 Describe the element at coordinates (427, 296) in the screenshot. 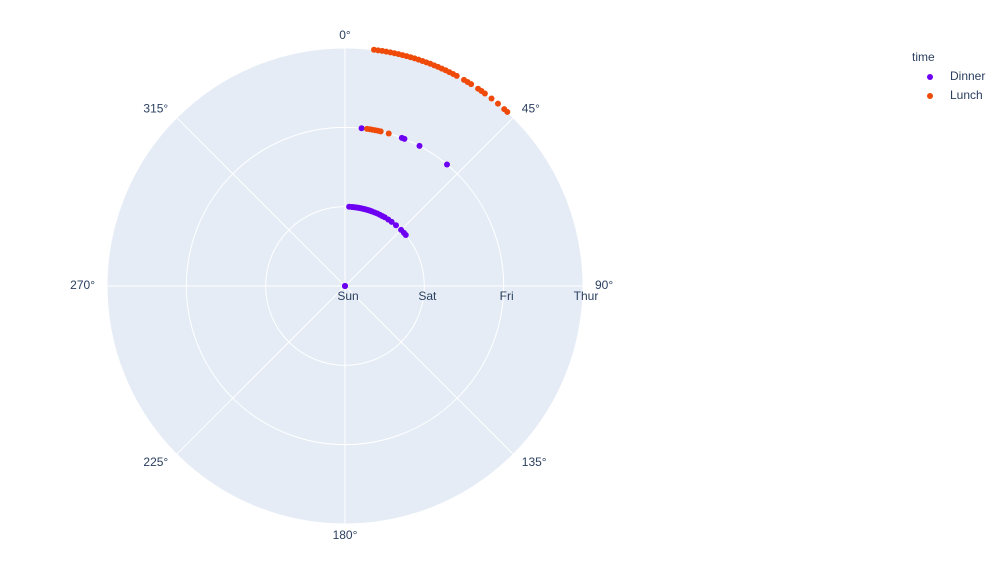

I see `radial-tick-label: Sat` at that location.